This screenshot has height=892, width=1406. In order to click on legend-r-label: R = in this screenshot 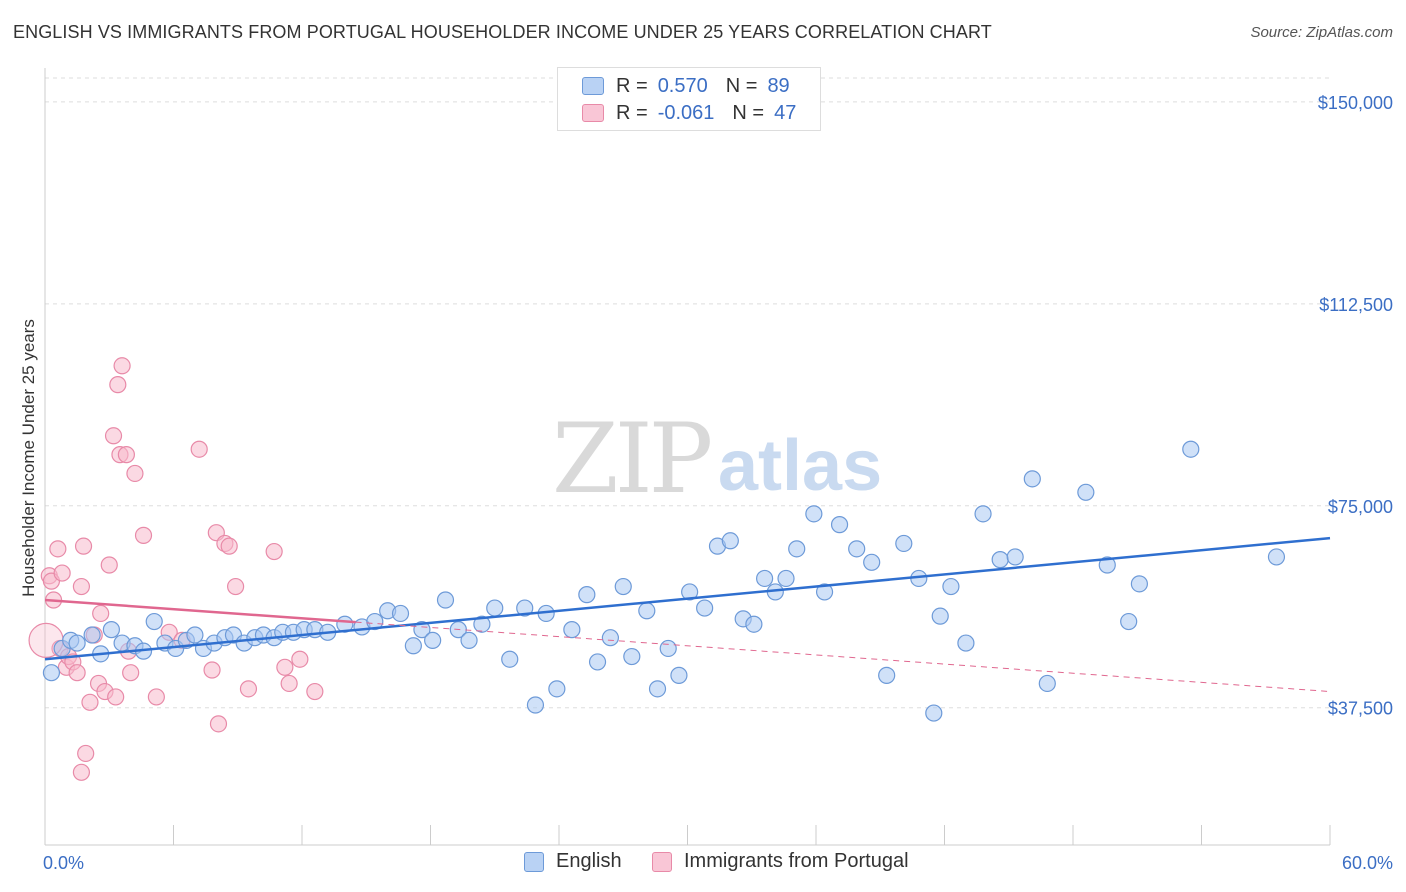, I will do `click(632, 112)`.